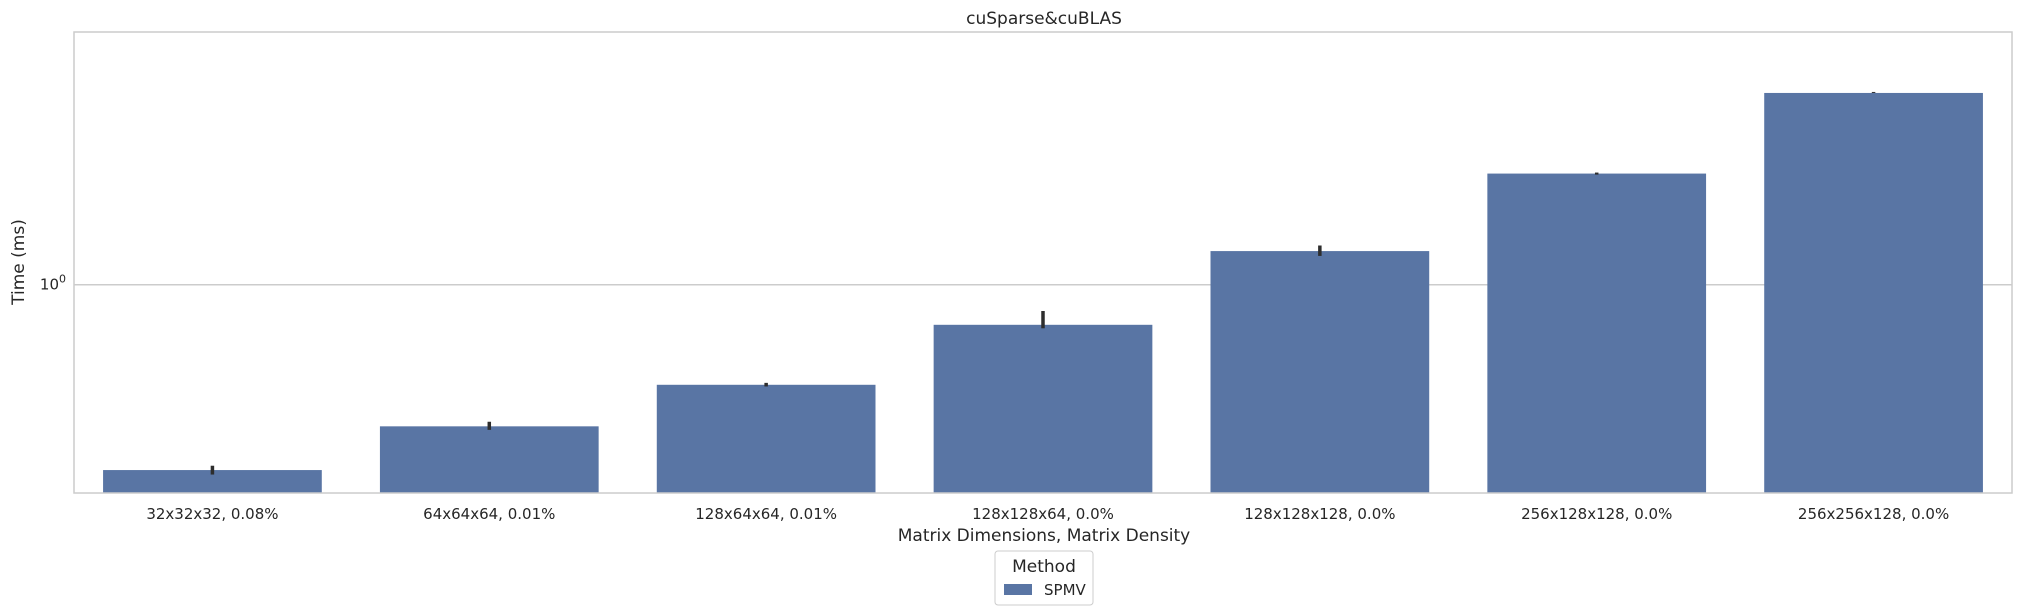  What do you see at coordinates (1043, 514) in the screenshot?
I see `x-tick-label: 128x128x64, 0.0%` at bounding box center [1043, 514].